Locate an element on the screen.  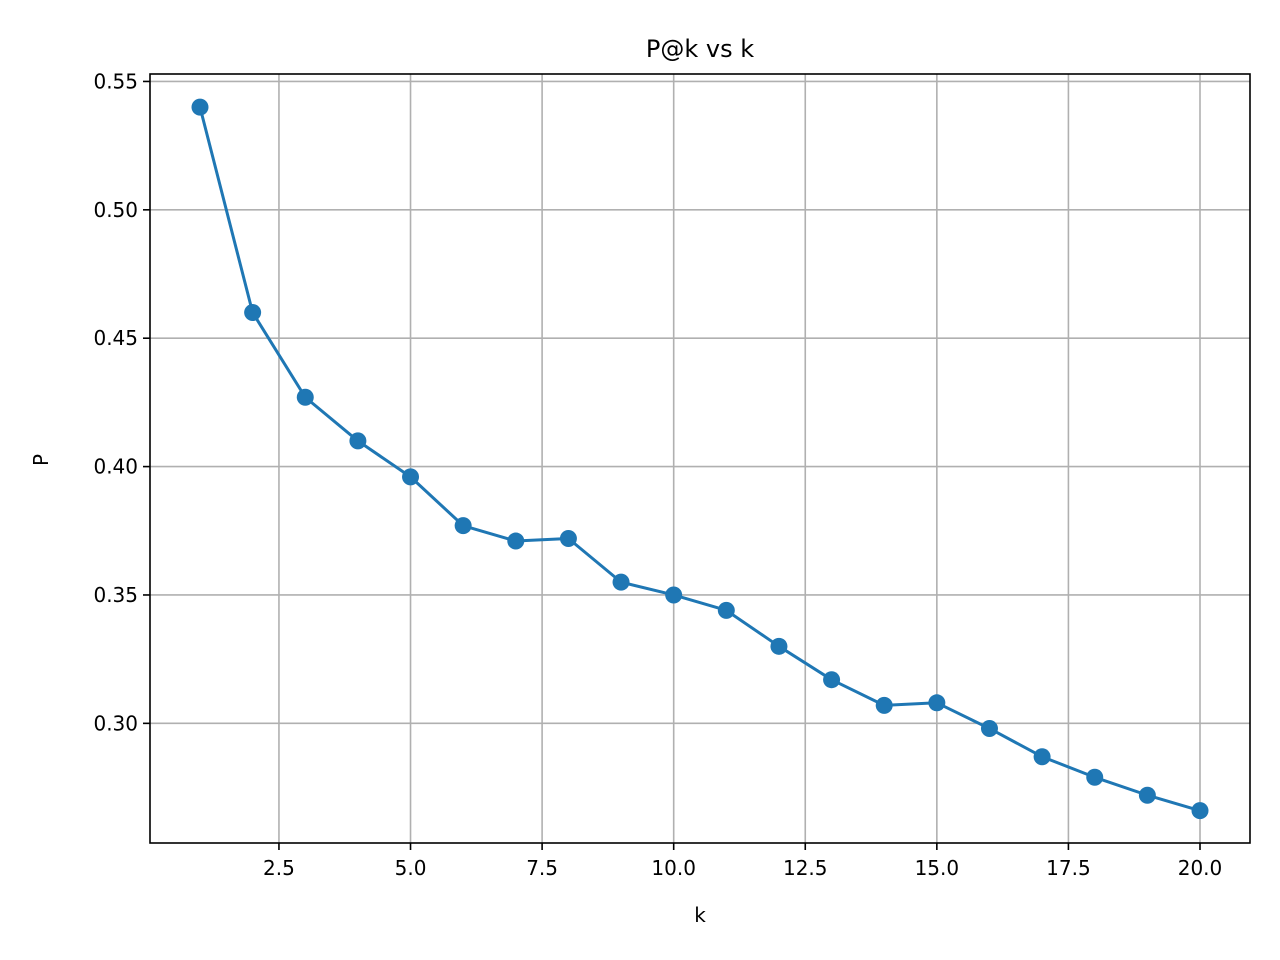
x-tick-label: 15.0 is located at coordinates (937, 868).